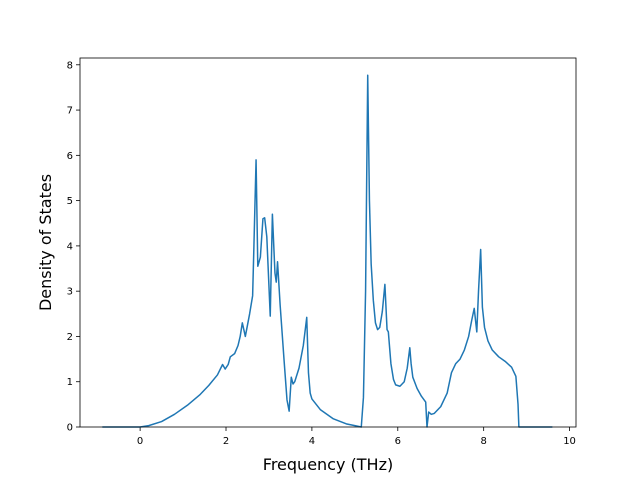  I want to click on x-tick-label: 2, so click(226, 441).